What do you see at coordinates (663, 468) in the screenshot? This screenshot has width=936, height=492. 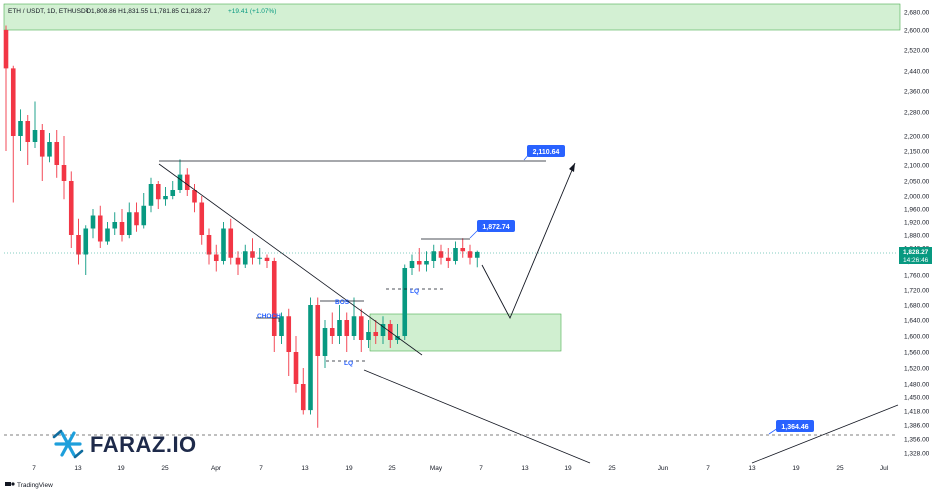 I see `x-tick-label: Jun` at bounding box center [663, 468].